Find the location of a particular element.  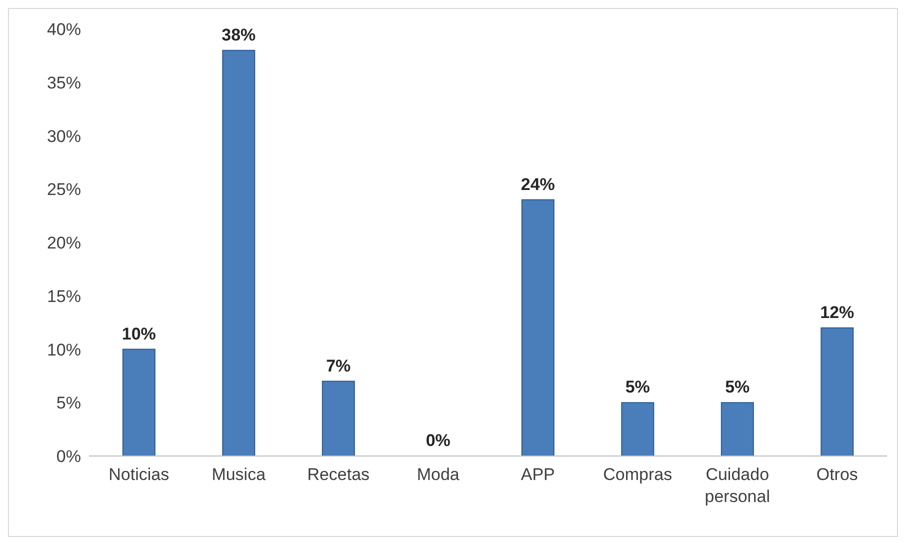

y-tick-label: 25% is located at coordinates (63, 190).